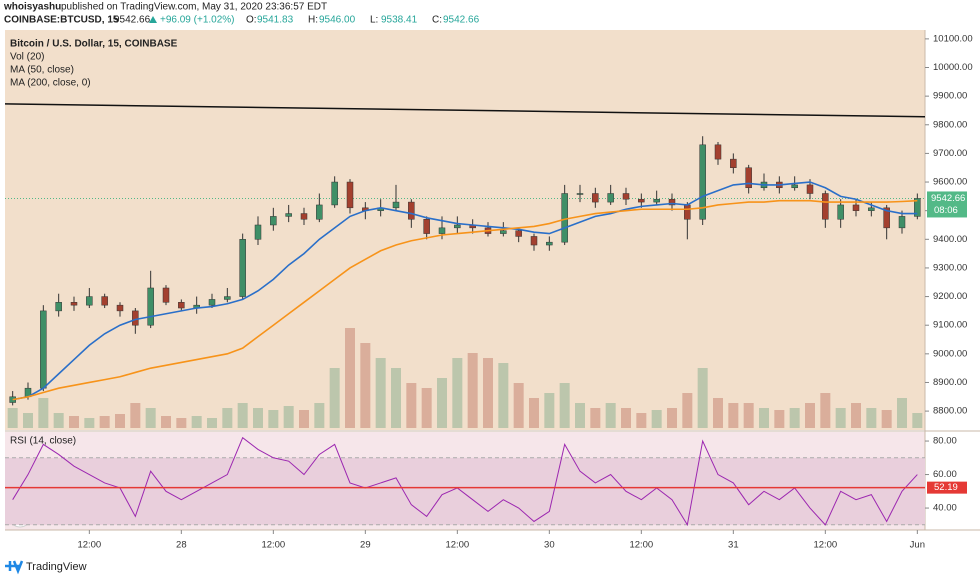 This screenshot has width=980, height=580. What do you see at coordinates (953, 38) in the screenshot?
I see `y-tick-label: 10100.00` at bounding box center [953, 38].